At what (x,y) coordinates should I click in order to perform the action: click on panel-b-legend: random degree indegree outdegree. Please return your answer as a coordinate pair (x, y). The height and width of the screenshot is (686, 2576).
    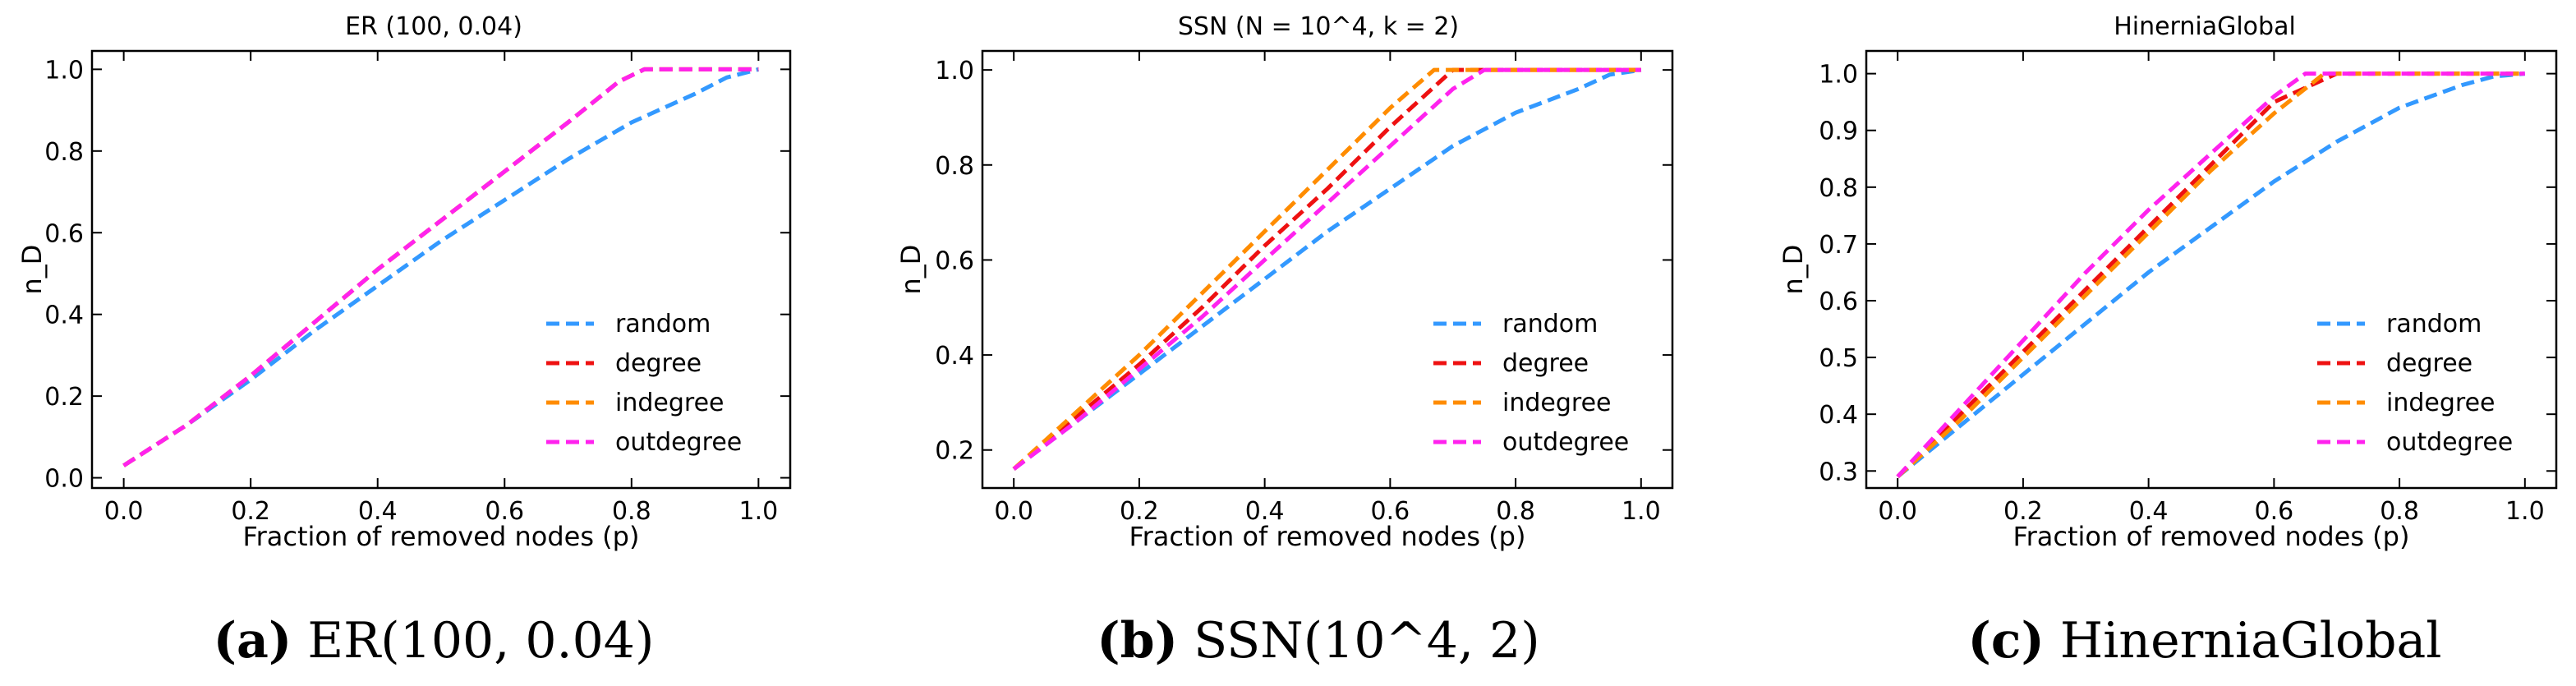
    Looking at the image, I should click on (1531, 383).